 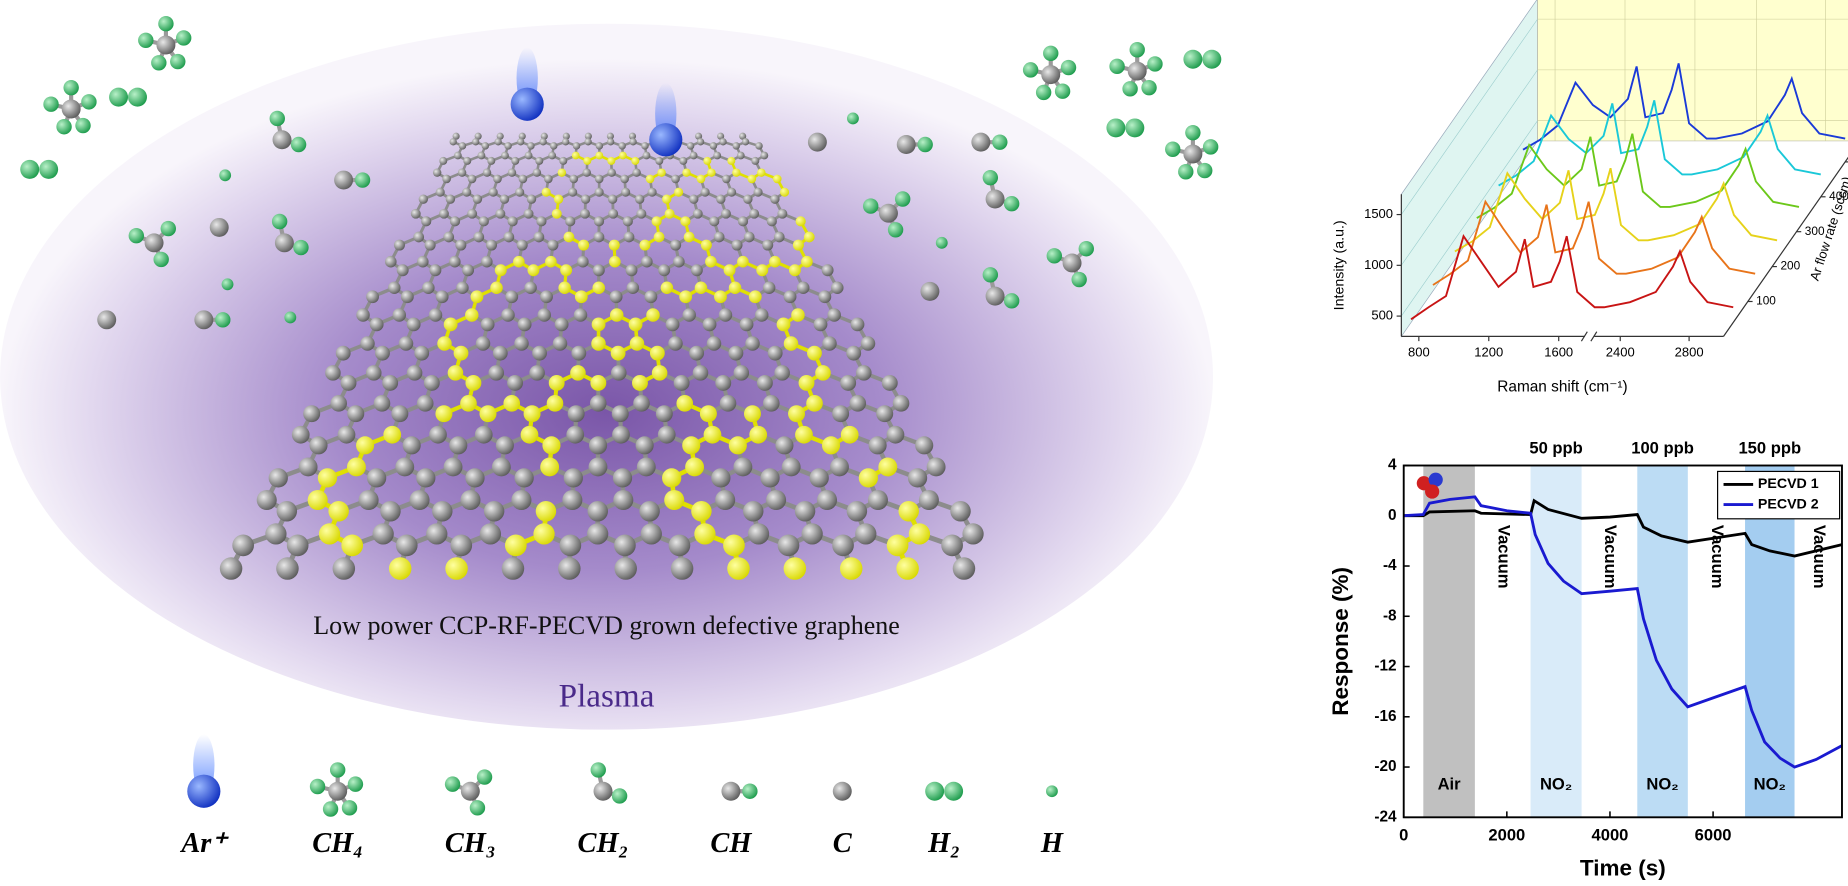 What do you see at coordinates (1692, 71) in the screenshot?
I see `back-panel` at bounding box center [1692, 71].